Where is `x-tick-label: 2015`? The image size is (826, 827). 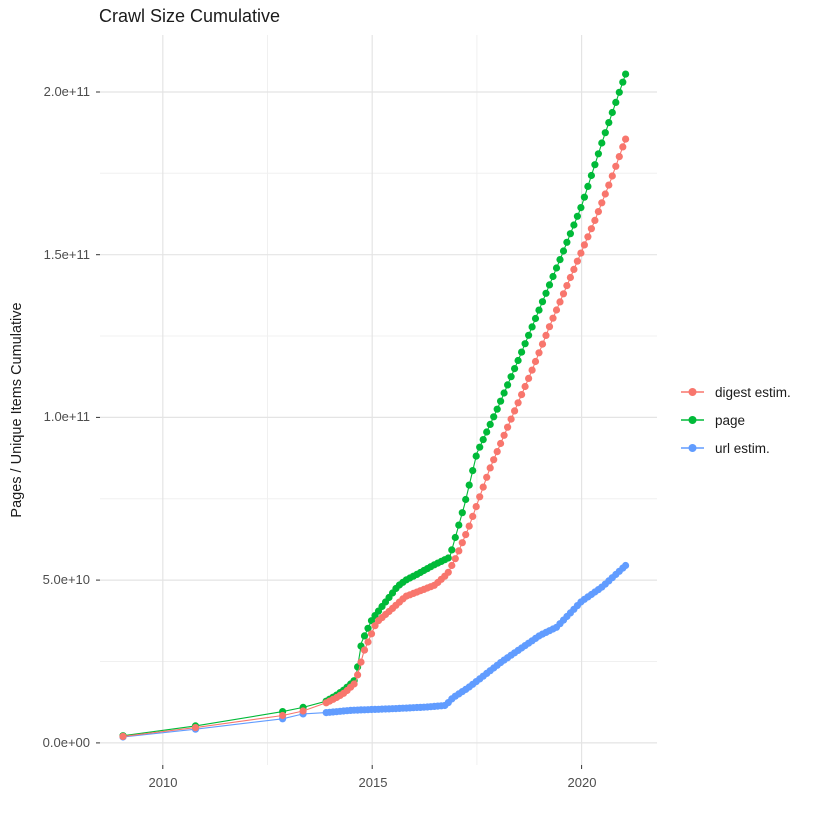
x-tick-label: 2015 is located at coordinates (373, 782).